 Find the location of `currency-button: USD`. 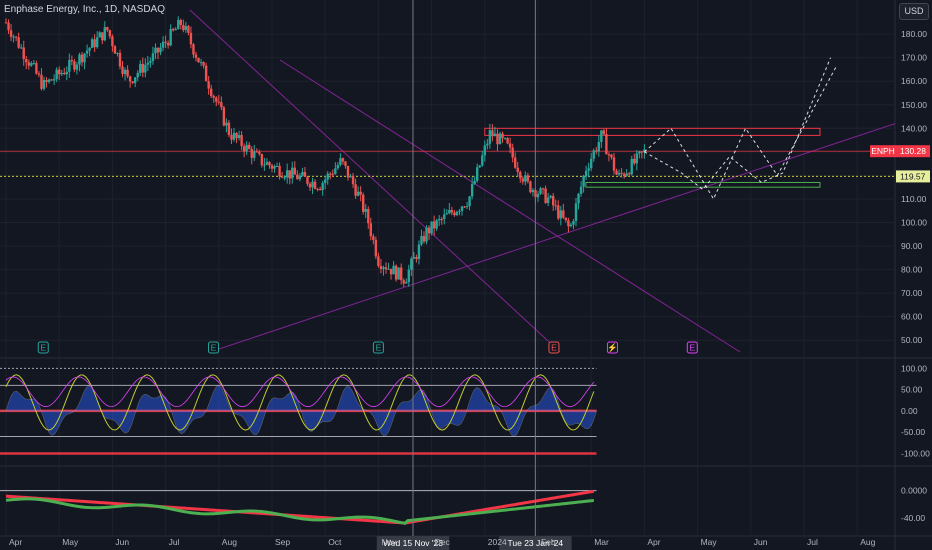

currency-button: USD is located at coordinates (914, 11).